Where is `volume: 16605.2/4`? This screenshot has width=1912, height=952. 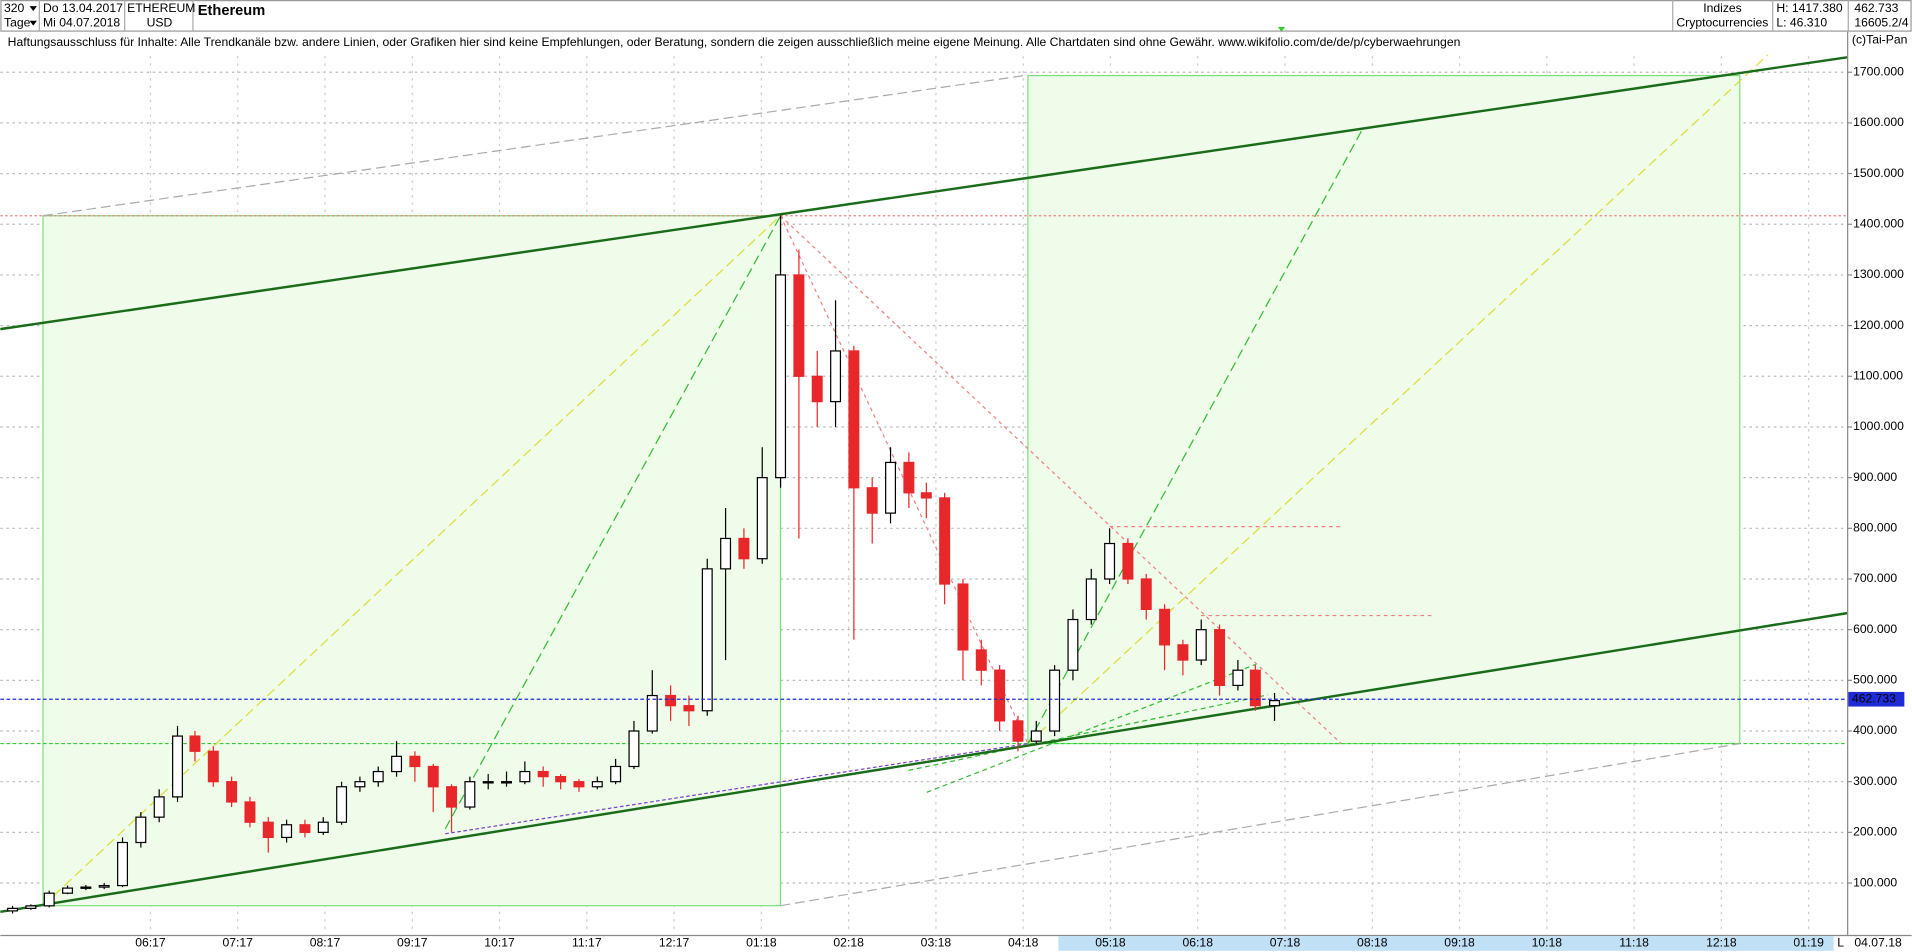
volume: 16605.2/4 is located at coordinates (1881, 22).